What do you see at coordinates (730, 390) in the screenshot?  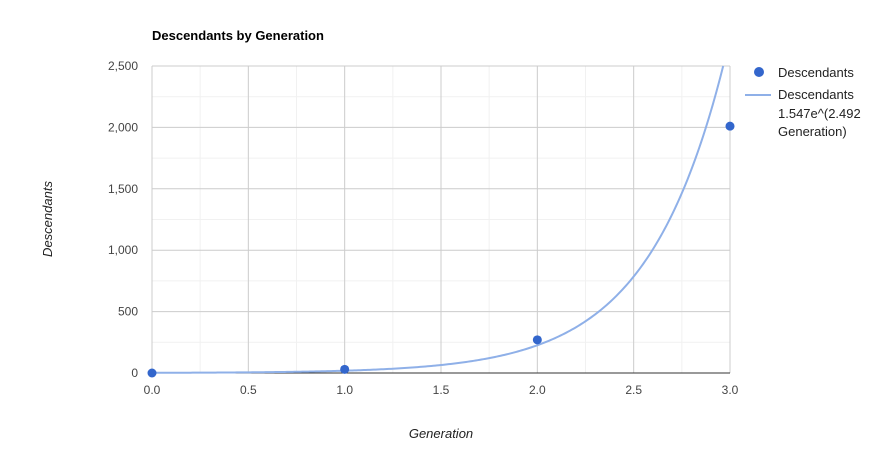 I see `x-tick-label: 3.0` at bounding box center [730, 390].